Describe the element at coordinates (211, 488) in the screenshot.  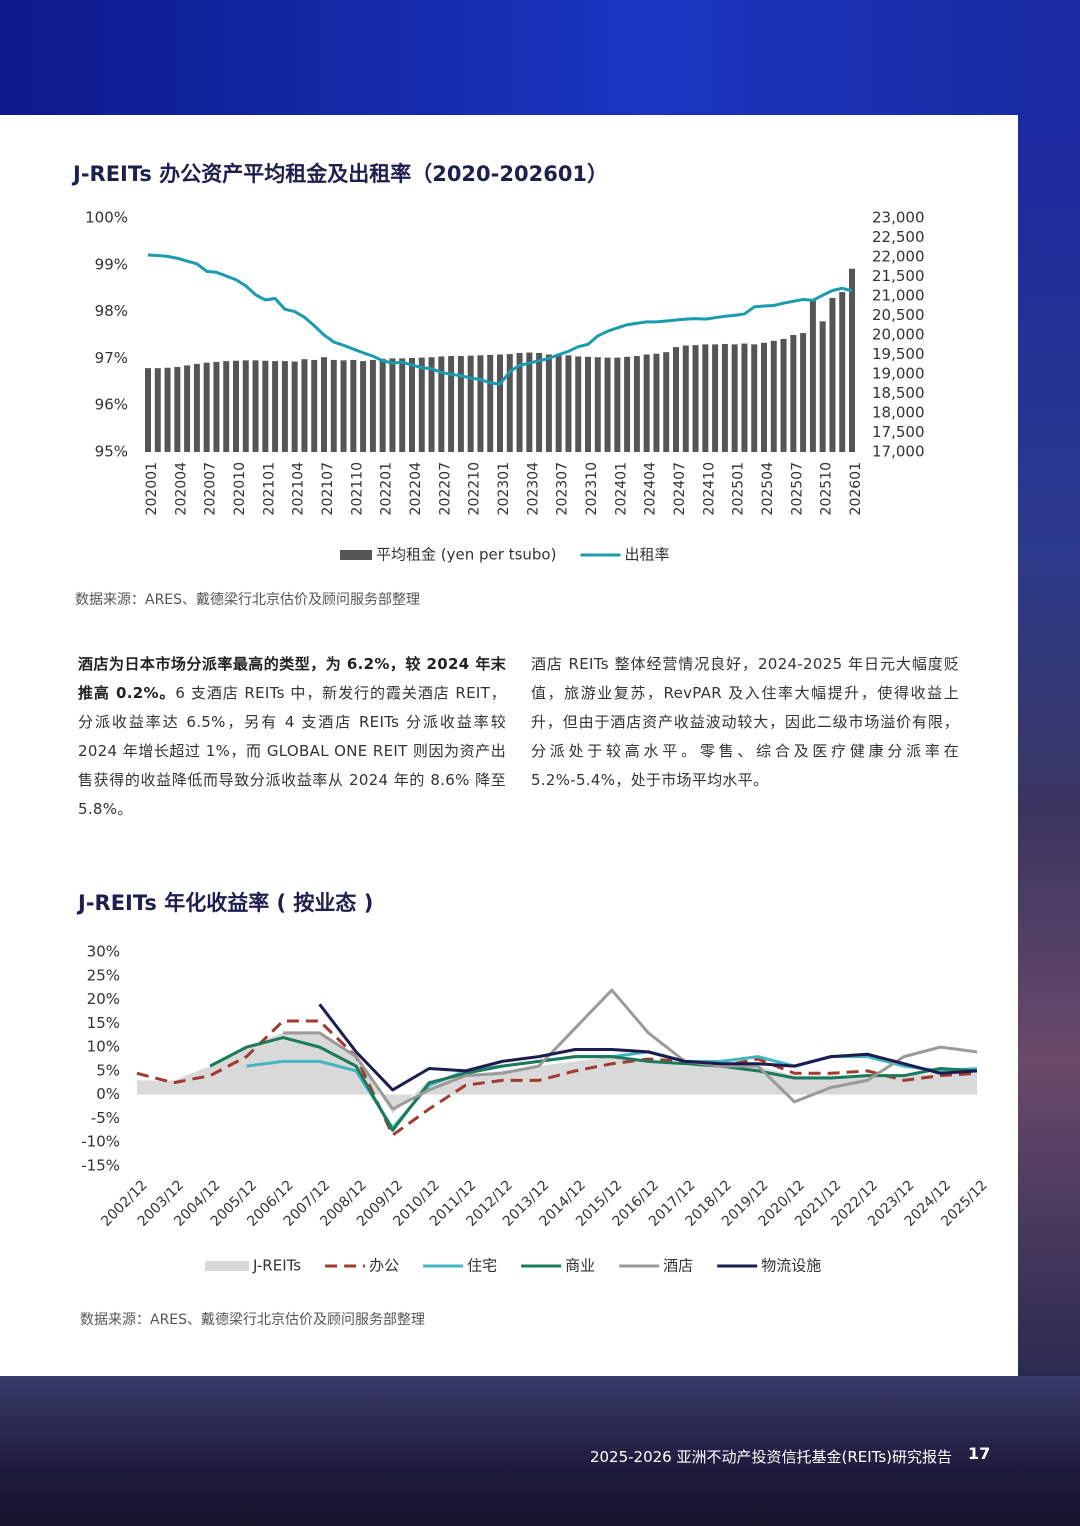
I see `x-tick-label: 202007` at that location.